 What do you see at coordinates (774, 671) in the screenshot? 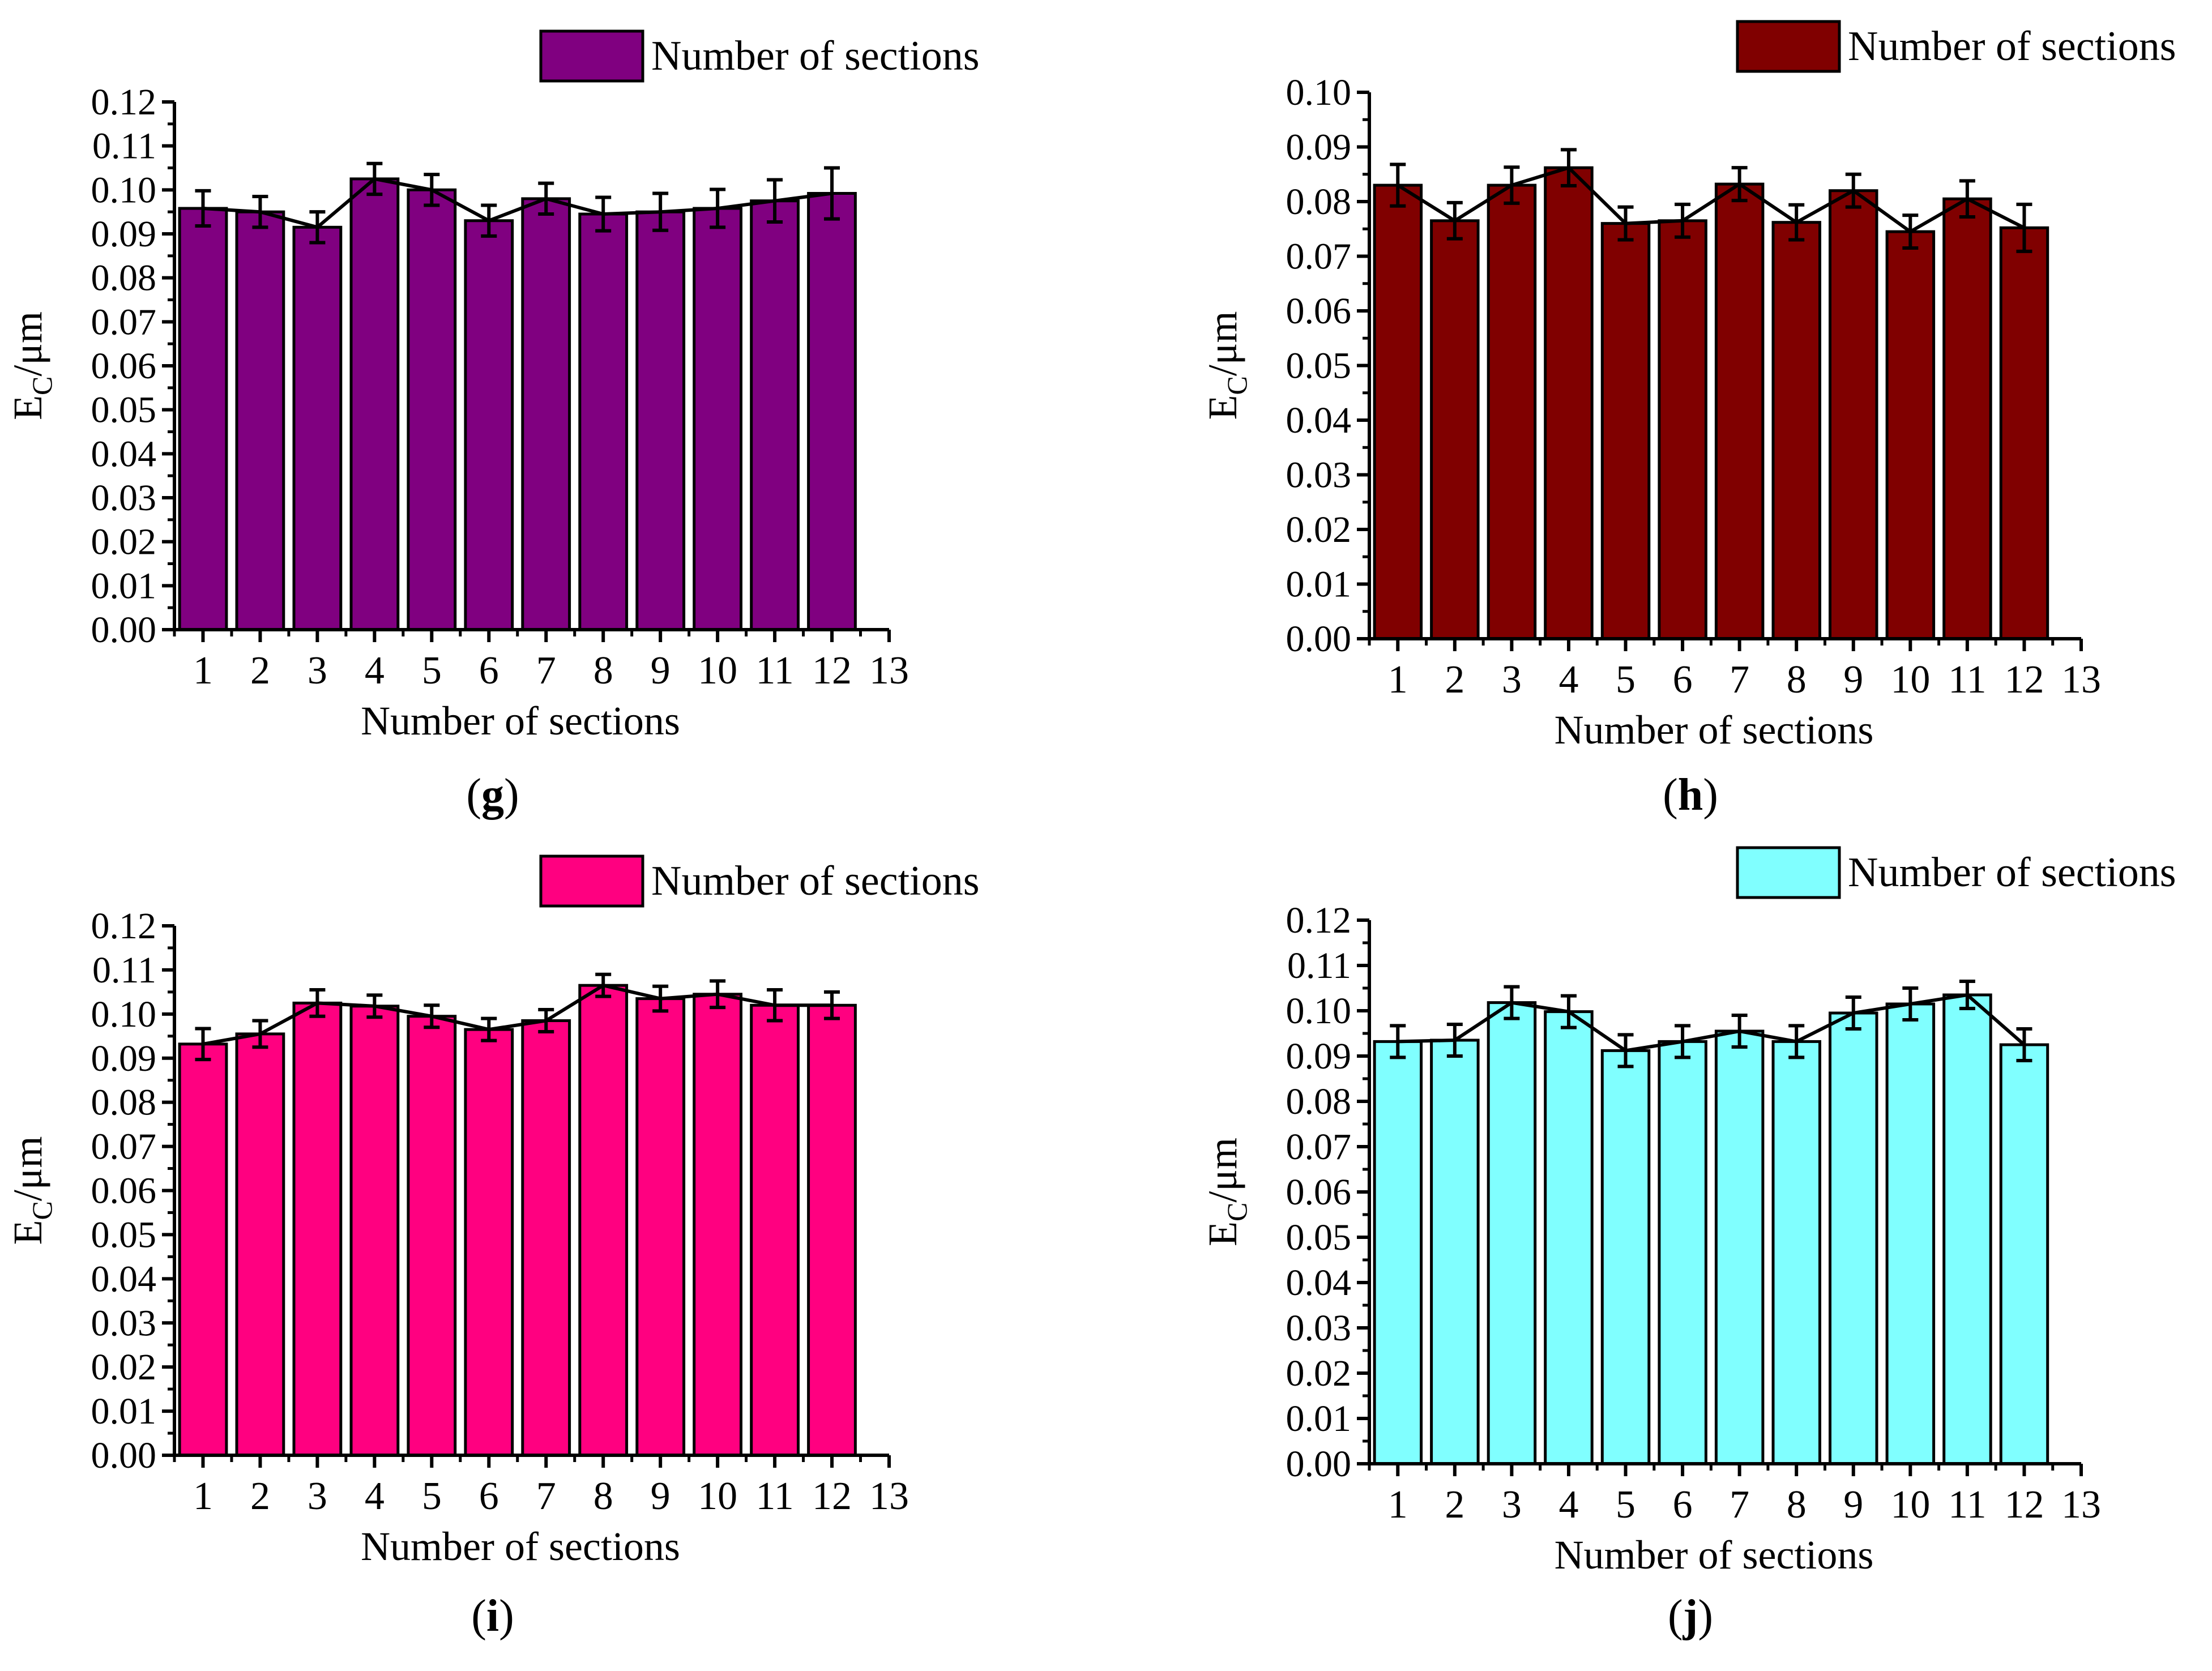
I see `x-tick-label-g: 11` at bounding box center [774, 671].